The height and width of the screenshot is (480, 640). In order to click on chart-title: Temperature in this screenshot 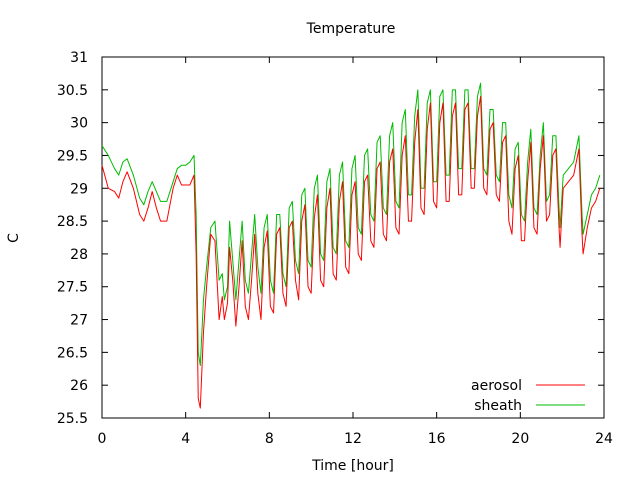, I will do `click(351, 29)`.